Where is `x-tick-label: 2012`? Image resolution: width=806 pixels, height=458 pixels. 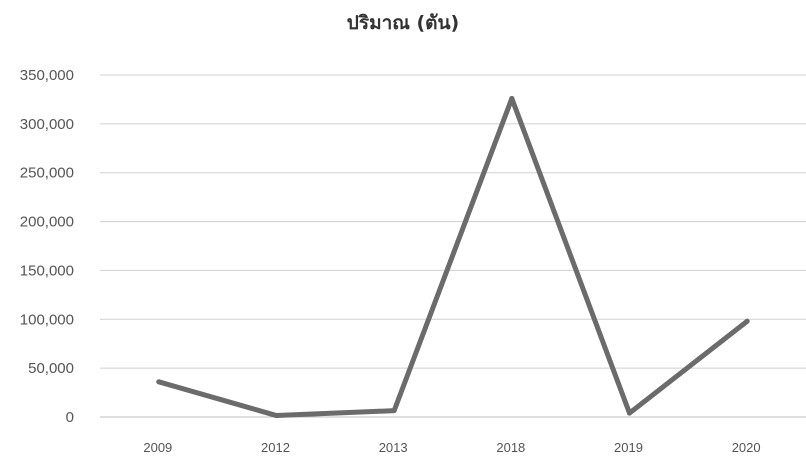
x-tick-label: 2012 is located at coordinates (275, 447).